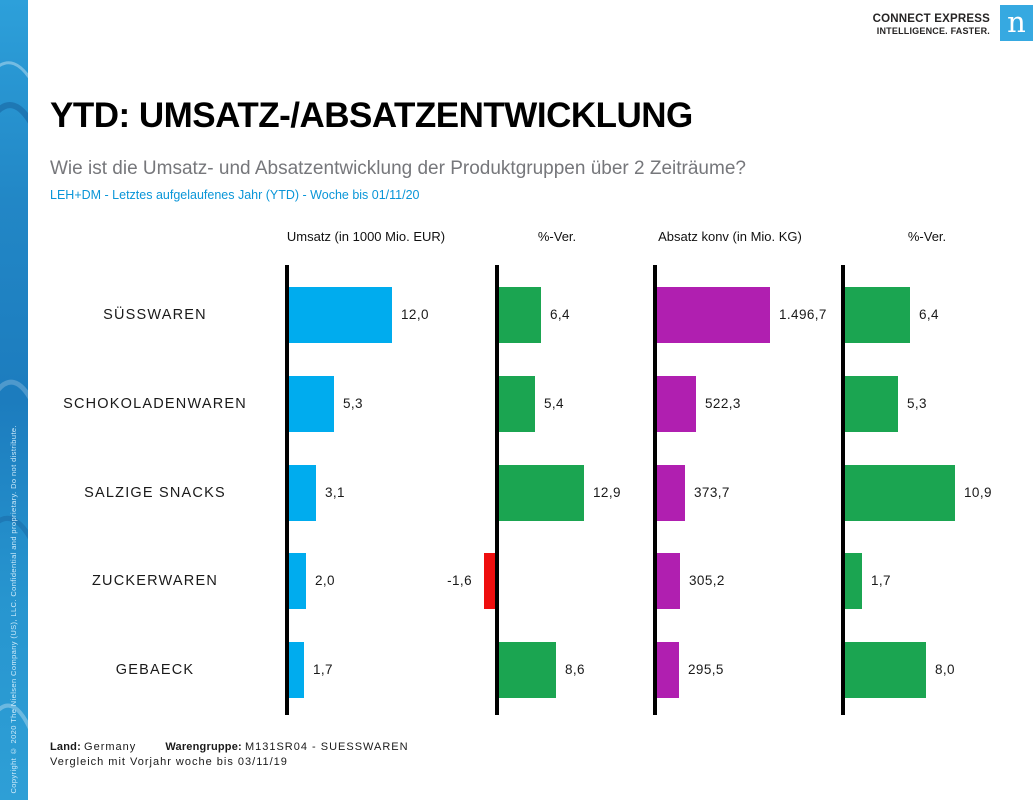  I want to click on bar-series3-row1, so click(871, 403).